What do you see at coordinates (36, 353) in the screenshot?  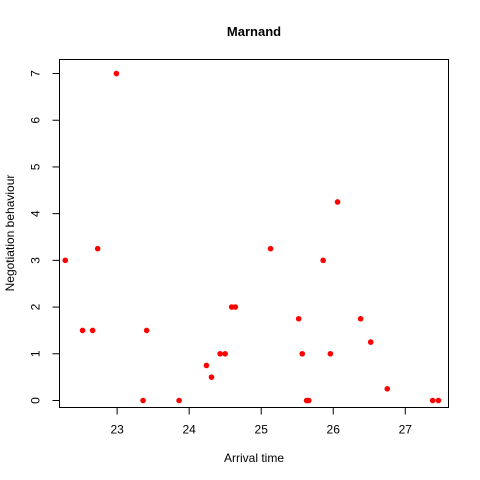 I see `y-tick-label: 1` at bounding box center [36, 353].